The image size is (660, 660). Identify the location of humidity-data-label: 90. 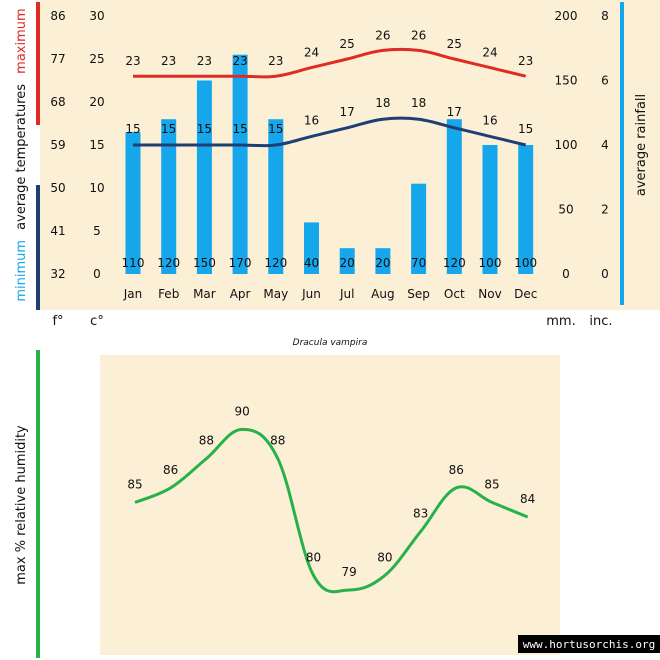
(241, 411).